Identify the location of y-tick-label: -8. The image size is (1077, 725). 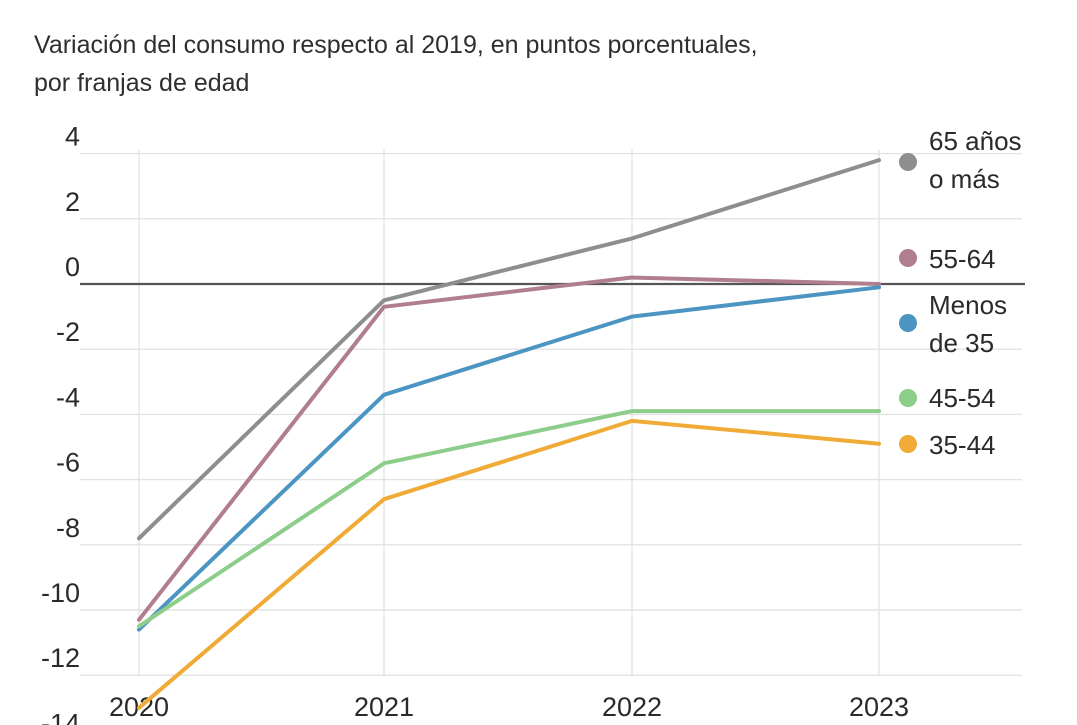
(68, 528).